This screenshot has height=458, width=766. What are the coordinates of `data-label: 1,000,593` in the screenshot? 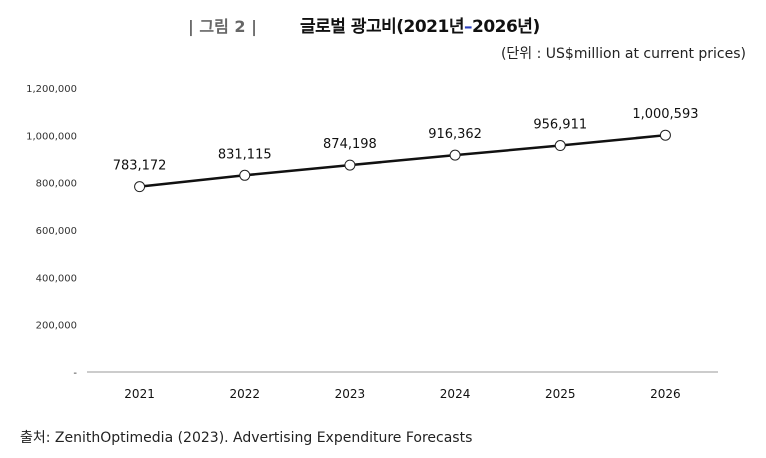 It's located at (665, 114).